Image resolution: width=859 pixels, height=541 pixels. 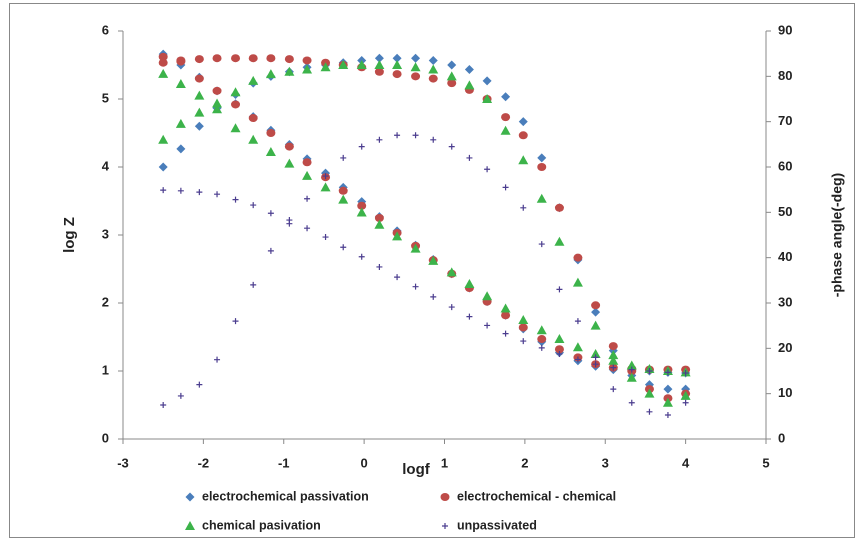 I want to click on legend-marker, so click(x=190, y=497).